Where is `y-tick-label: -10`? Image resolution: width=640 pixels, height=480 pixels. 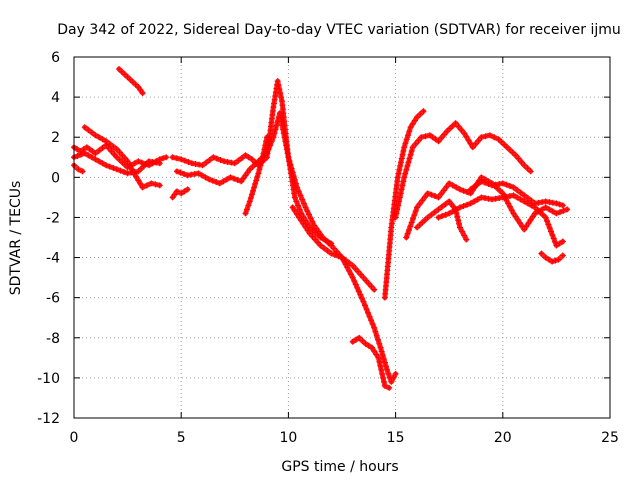 y-tick-label: -10 is located at coordinates (48, 379).